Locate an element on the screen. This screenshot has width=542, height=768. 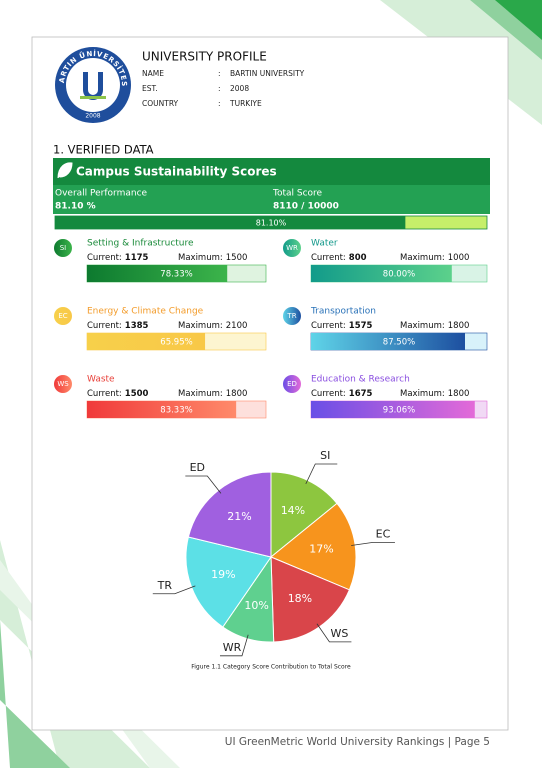
total-label: Total Score is located at coordinates (297, 194).